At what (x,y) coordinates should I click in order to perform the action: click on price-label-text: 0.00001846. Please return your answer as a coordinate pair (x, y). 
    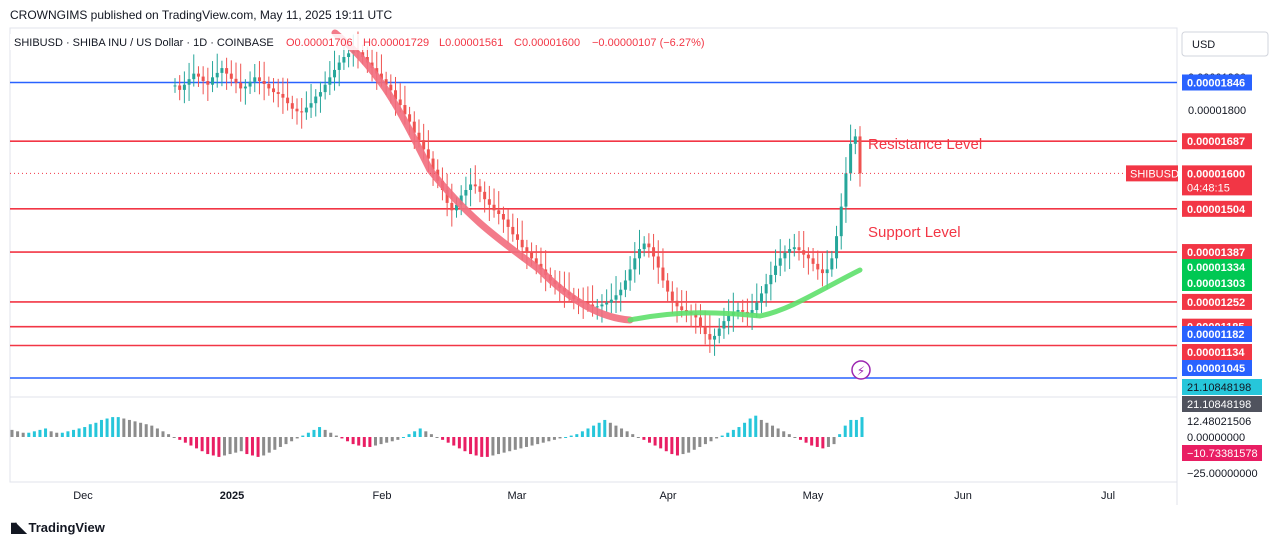
    Looking at the image, I should click on (1216, 83).